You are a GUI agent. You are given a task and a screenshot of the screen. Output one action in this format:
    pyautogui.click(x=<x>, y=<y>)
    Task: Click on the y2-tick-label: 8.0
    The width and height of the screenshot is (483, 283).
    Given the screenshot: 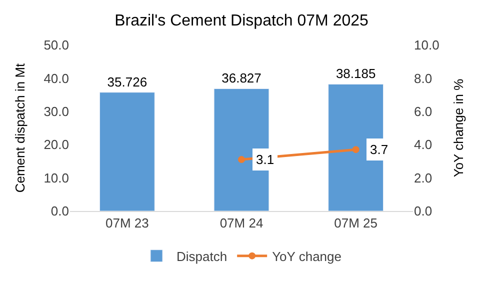 What is the action you would take?
    pyautogui.click(x=423, y=78)
    